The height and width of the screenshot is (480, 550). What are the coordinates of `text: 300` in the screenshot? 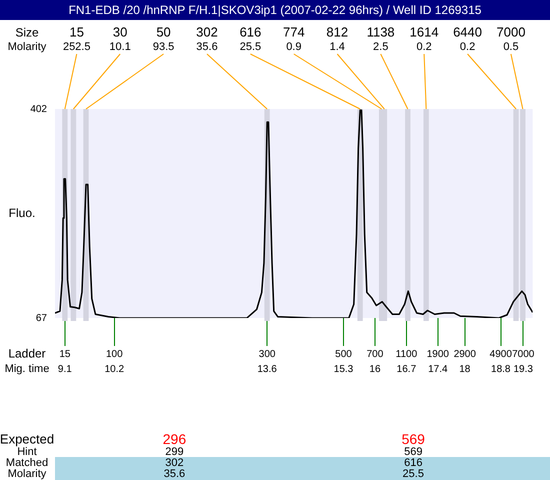 It's located at (267, 354).